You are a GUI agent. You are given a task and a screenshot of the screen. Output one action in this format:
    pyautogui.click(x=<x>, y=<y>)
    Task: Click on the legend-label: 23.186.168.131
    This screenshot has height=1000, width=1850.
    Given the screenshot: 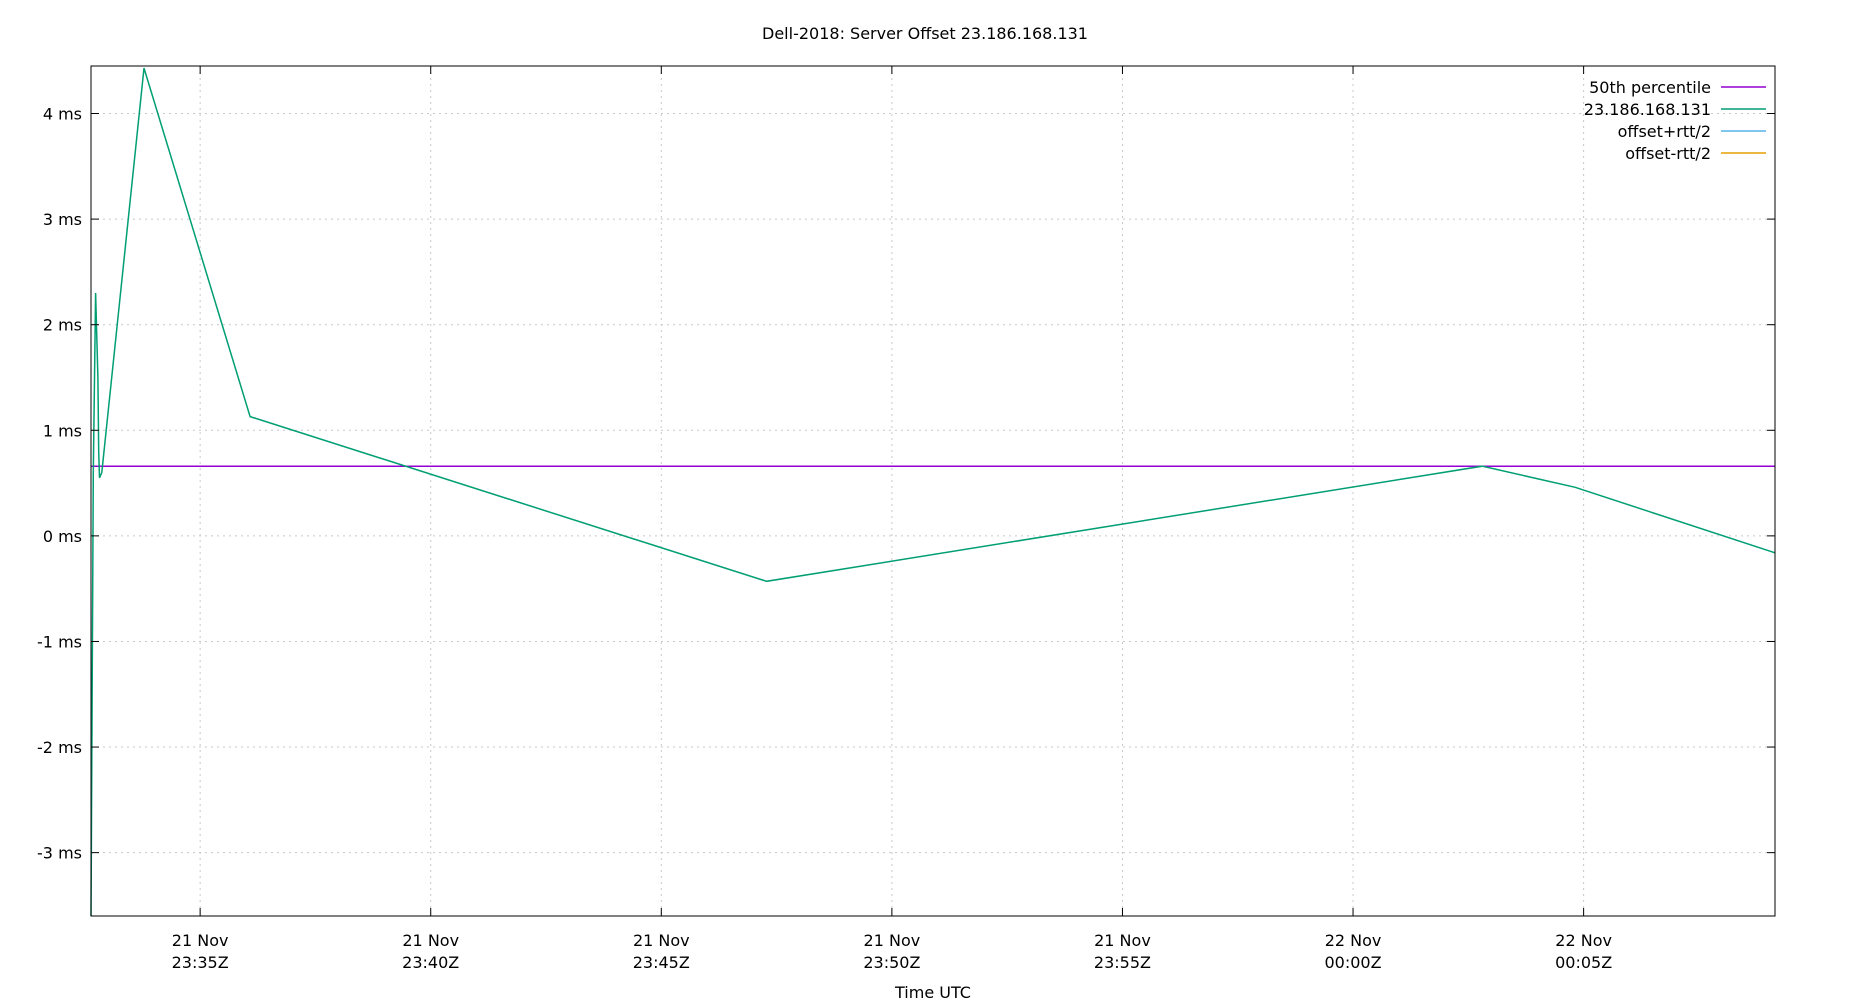 What is the action you would take?
    pyautogui.click(x=1647, y=109)
    